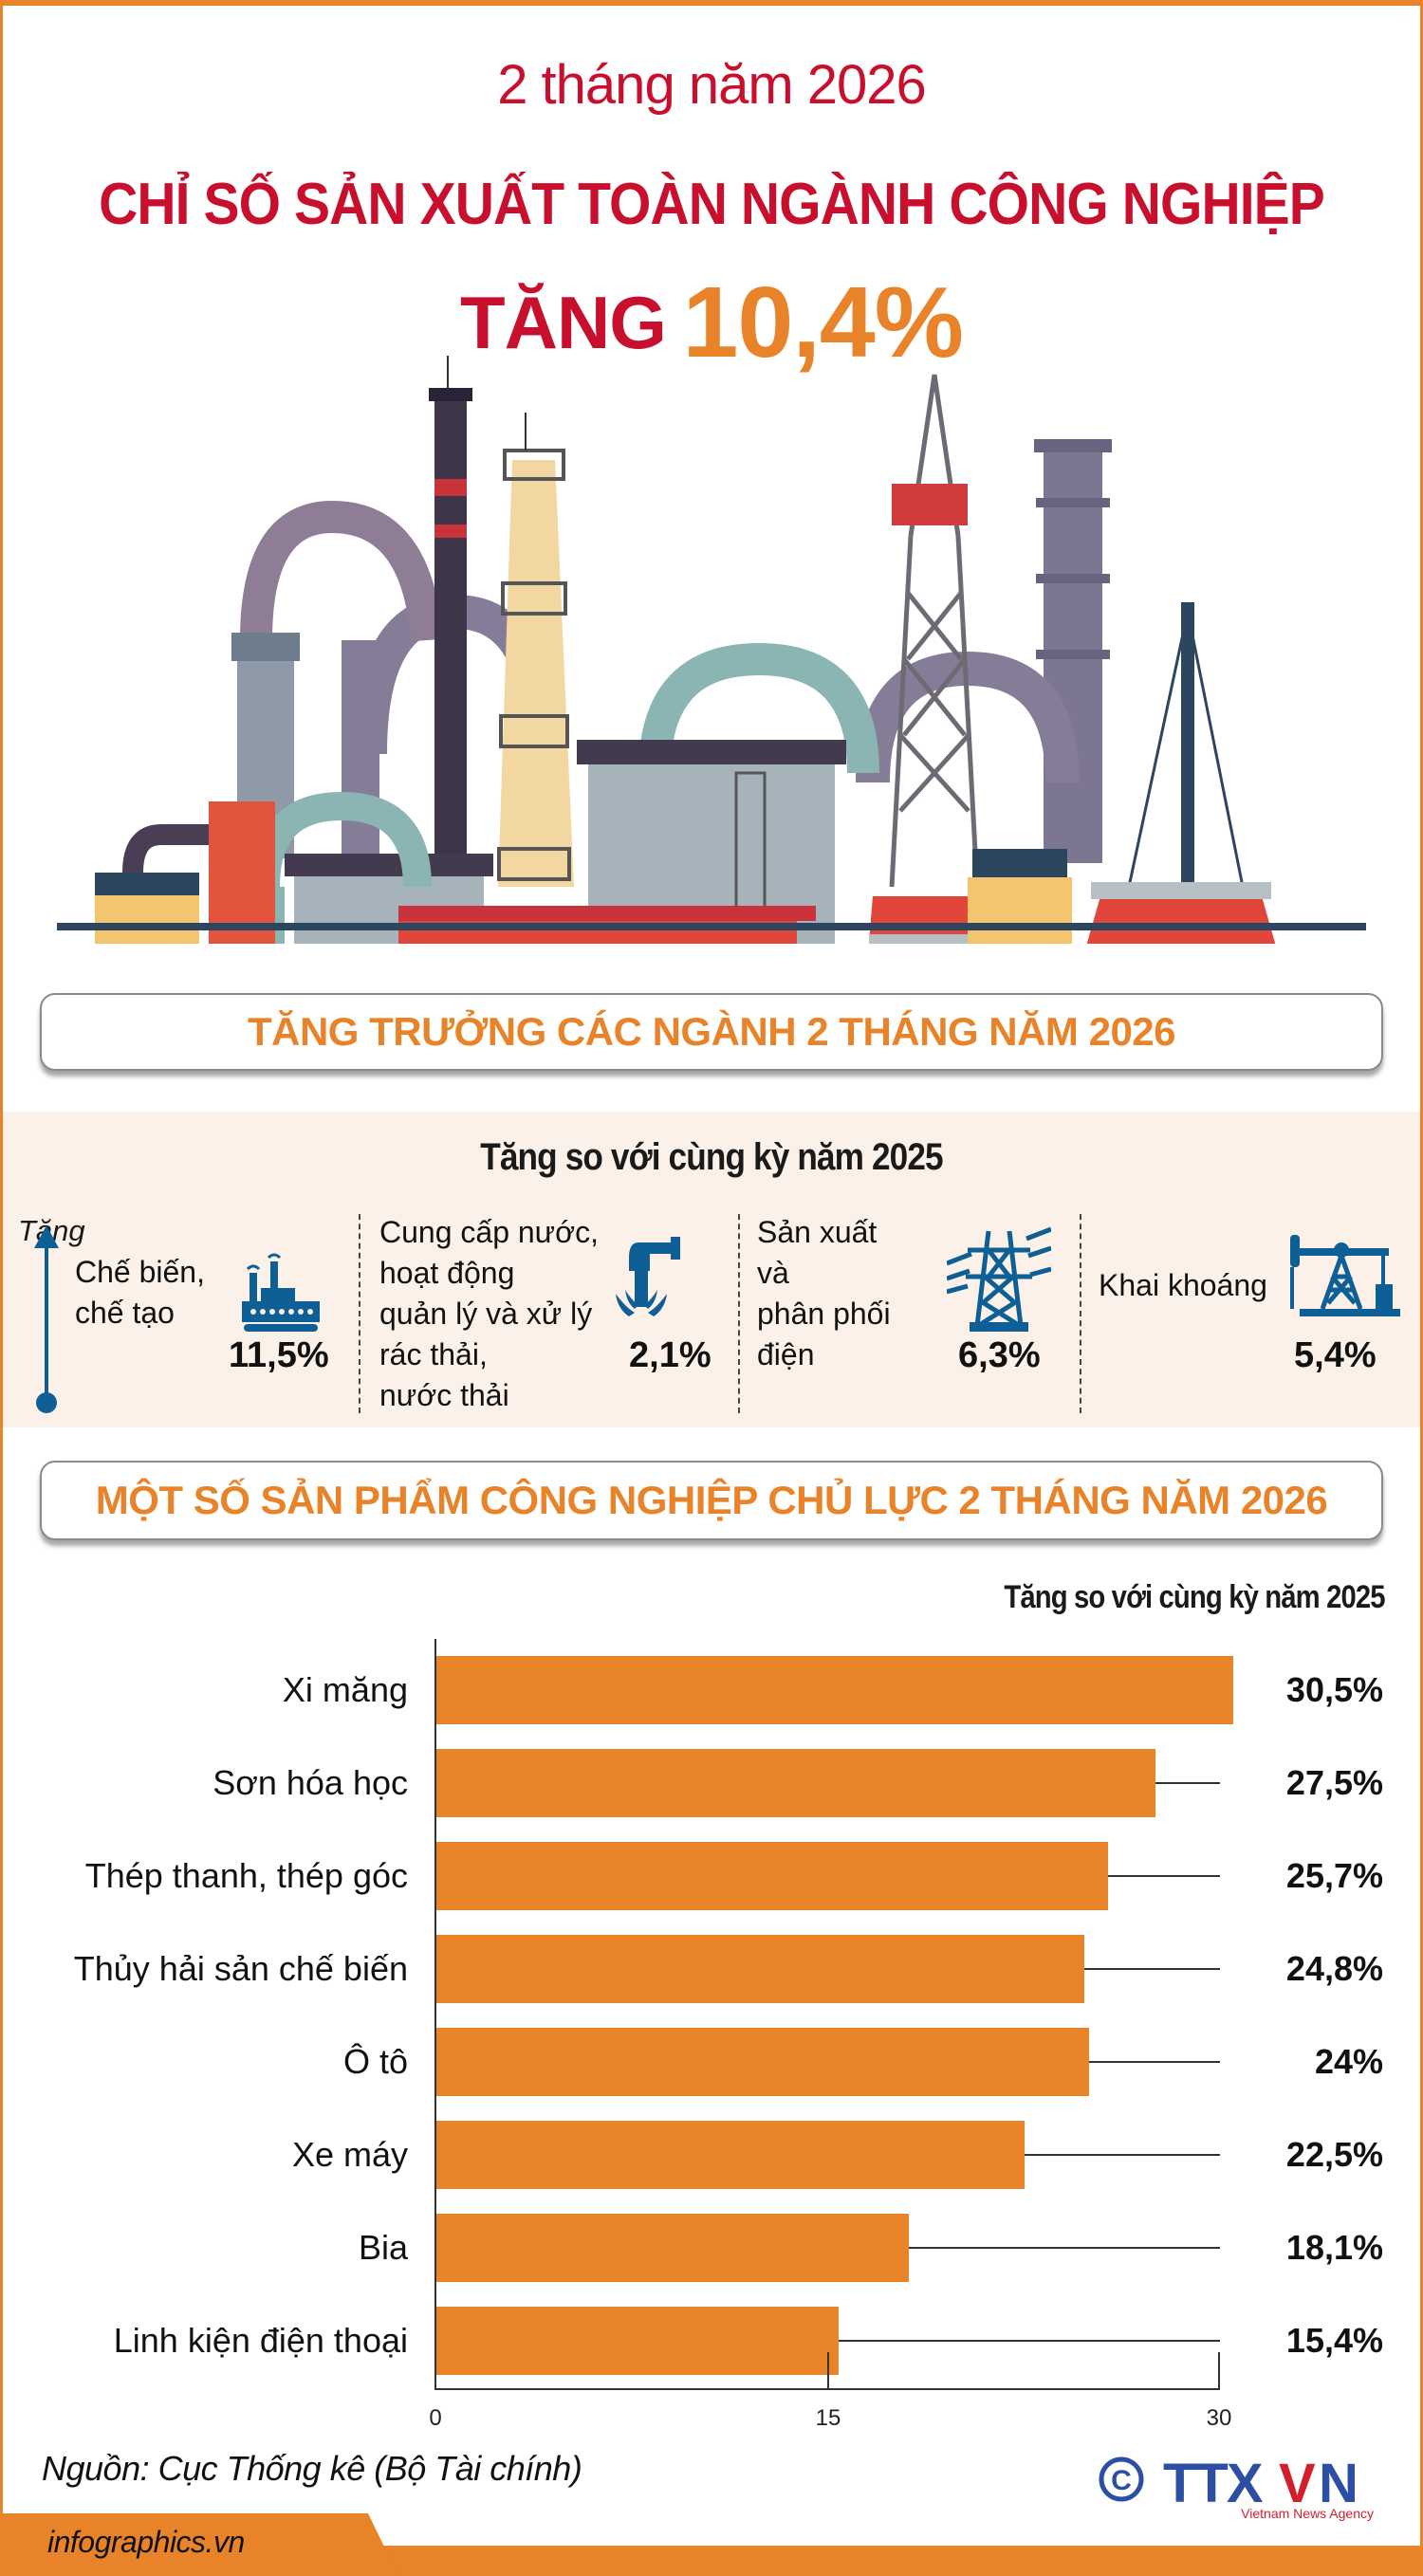  Describe the element at coordinates (712, 204) in the screenshot. I see `page-title: CHỈ SỐ SẢN XUẤT TOÀN NGÀNH CÔNG NGHIỆP` at that location.